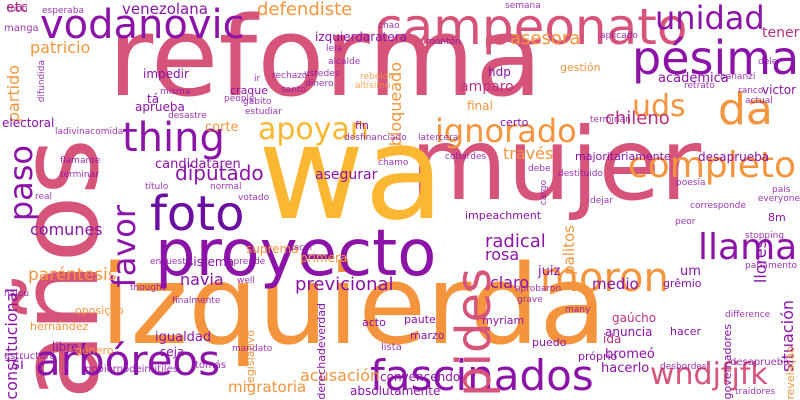 This screenshot has height=400, width=800. Describe the element at coordinates (634, 318) in the screenshot. I see `cloud-word: gaúcho` at that location.